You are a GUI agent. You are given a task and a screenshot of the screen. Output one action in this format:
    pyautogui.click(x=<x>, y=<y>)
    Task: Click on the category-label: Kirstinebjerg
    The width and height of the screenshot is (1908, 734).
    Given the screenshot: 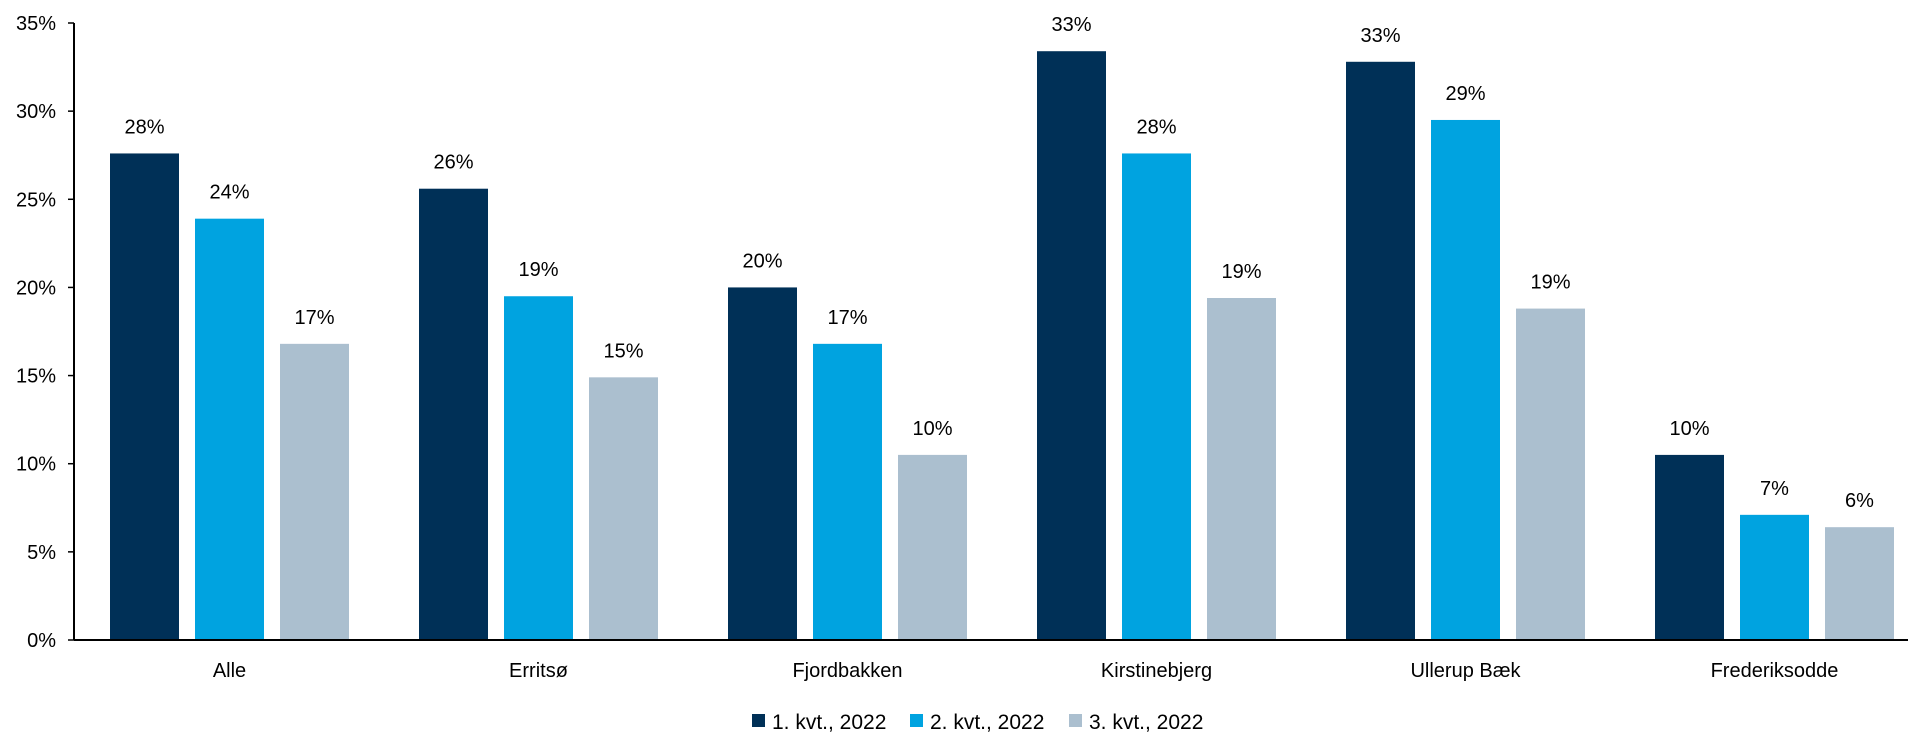 What is the action you would take?
    pyautogui.click(x=1156, y=671)
    